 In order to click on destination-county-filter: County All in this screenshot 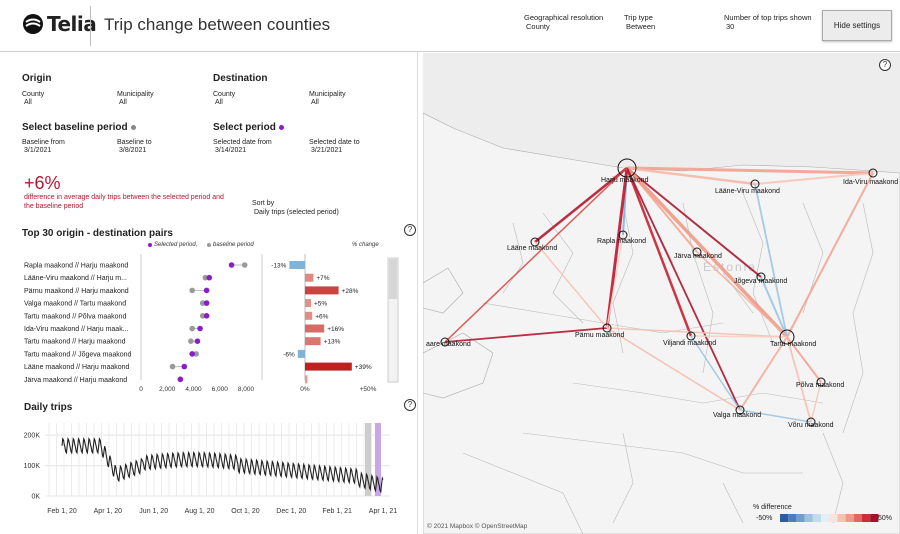, I will do `click(224, 99)`.